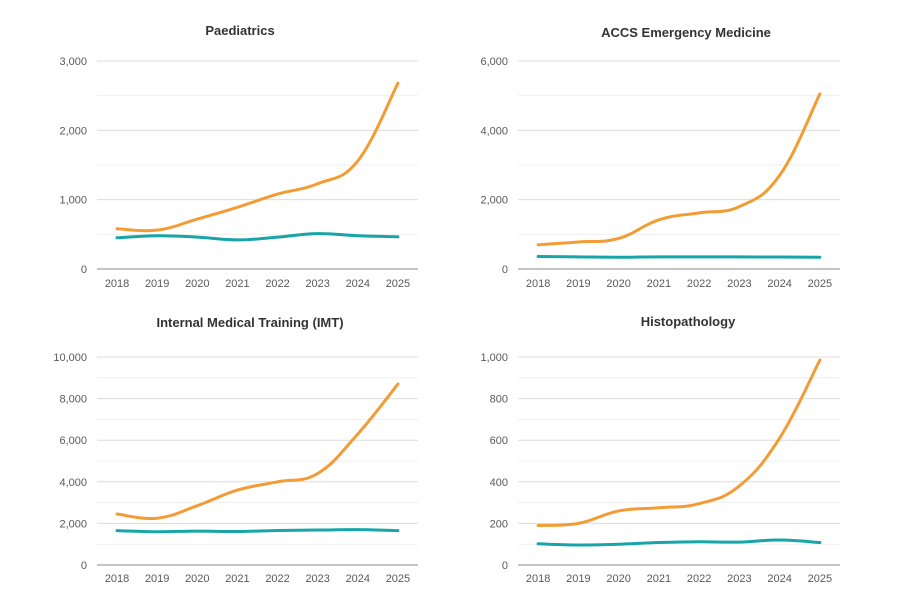 This screenshot has height=605, width=898. What do you see at coordinates (499, 524) in the screenshot?
I see `y-tick-label: 200` at bounding box center [499, 524].